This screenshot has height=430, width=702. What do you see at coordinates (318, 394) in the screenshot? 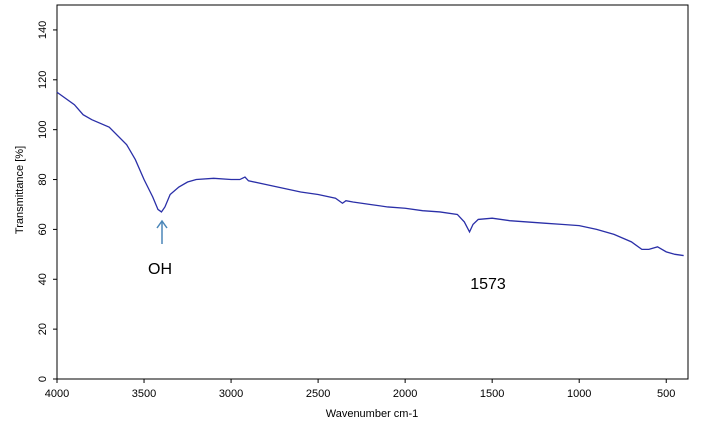
I see `x-tick-label: 2500` at bounding box center [318, 394].